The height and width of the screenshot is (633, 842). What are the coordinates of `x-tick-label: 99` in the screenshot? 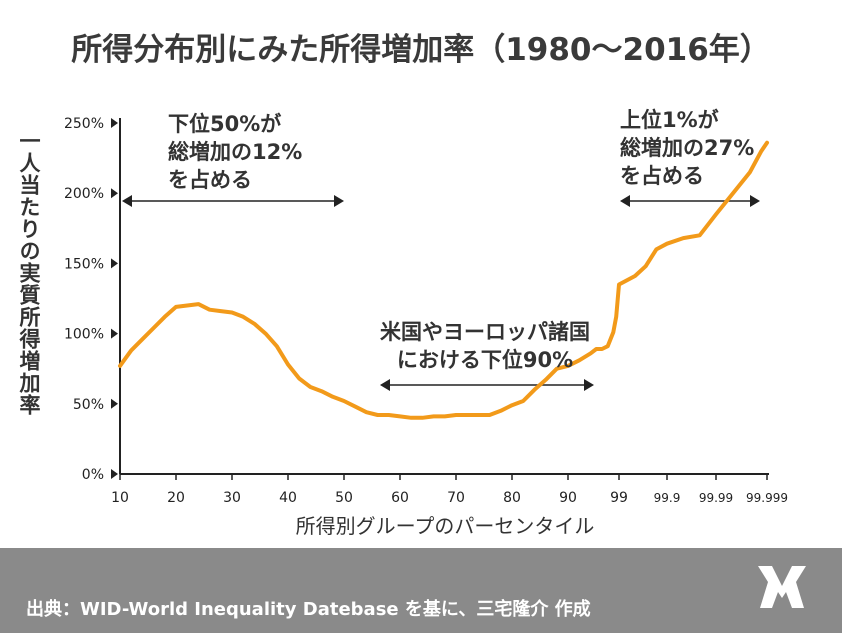 It's located at (619, 498).